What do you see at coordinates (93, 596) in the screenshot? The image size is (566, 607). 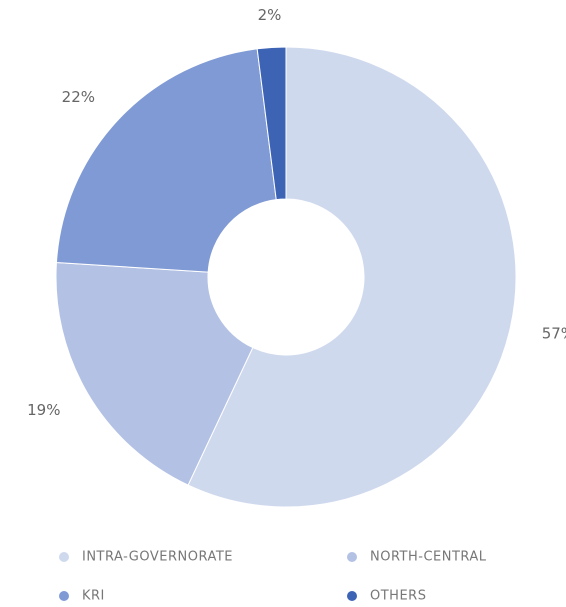 I see `legend-label: KRI` at bounding box center [93, 596].